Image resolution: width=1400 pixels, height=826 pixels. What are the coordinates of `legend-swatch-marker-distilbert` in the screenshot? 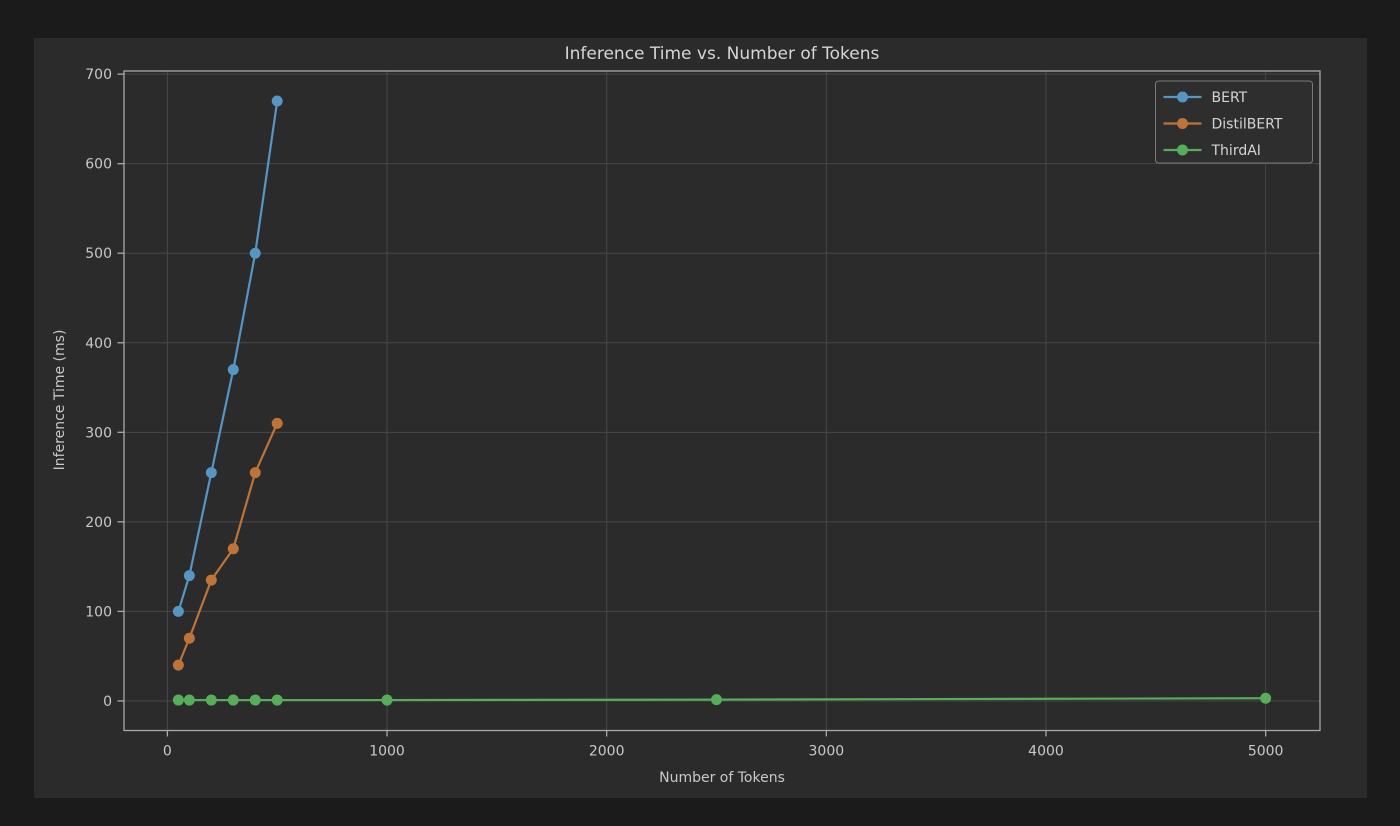 It's located at (1182, 123).